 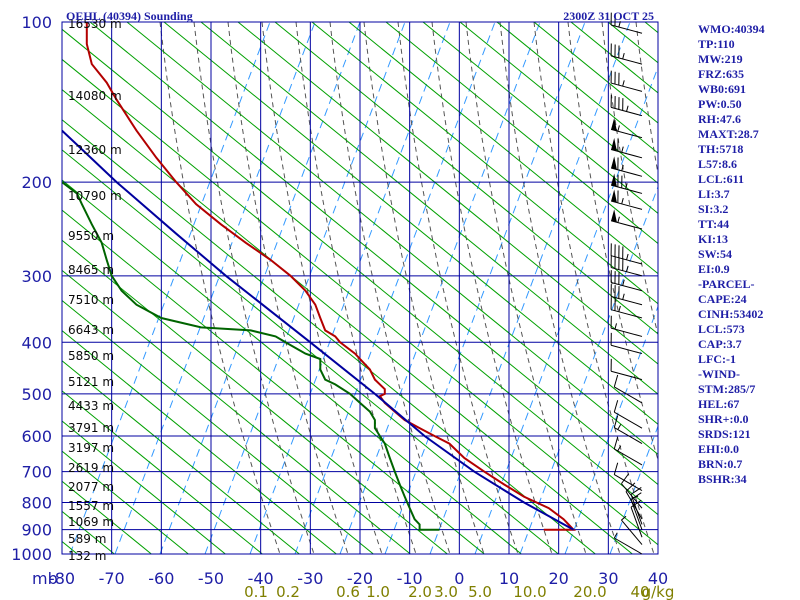 I want to click on temperature-tick-label: -60, so click(x=161, y=578).